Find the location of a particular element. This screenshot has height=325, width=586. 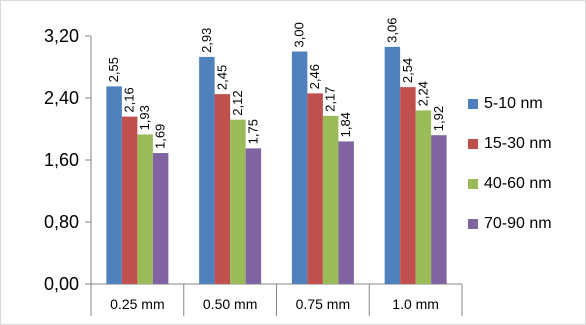

legend-item: 15-30 nm is located at coordinates (525, 144).